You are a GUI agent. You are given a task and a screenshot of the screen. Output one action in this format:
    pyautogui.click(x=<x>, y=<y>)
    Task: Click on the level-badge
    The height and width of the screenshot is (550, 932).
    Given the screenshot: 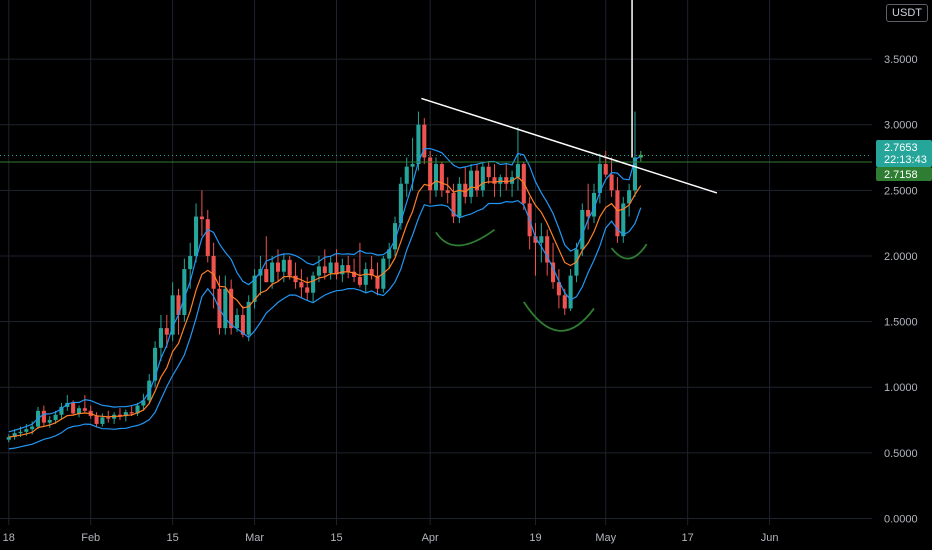 What is the action you would take?
    pyautogui.click(x=904, y=174)
    